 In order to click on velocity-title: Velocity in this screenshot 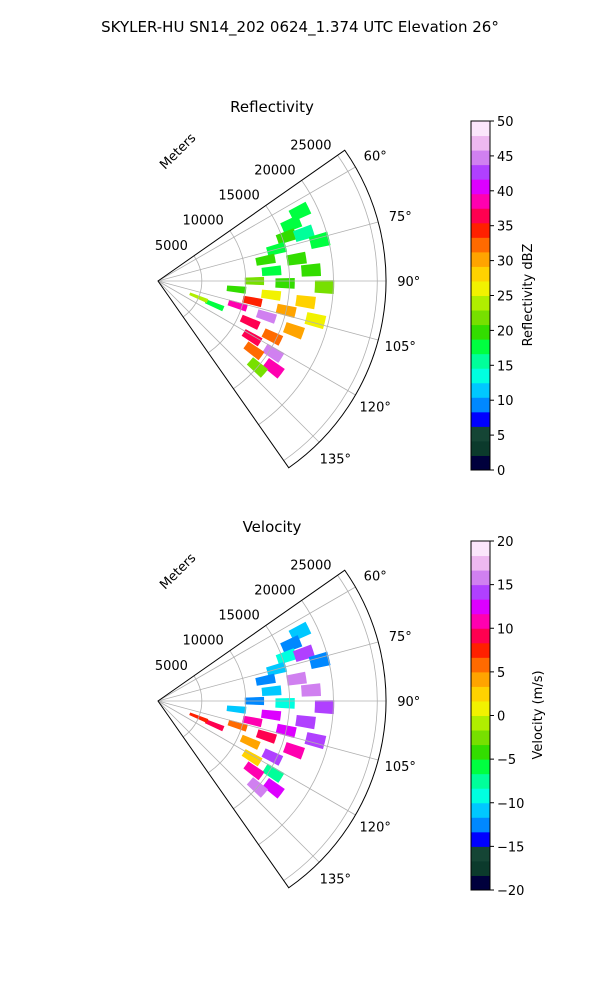, I will do `click(272, 527)`.